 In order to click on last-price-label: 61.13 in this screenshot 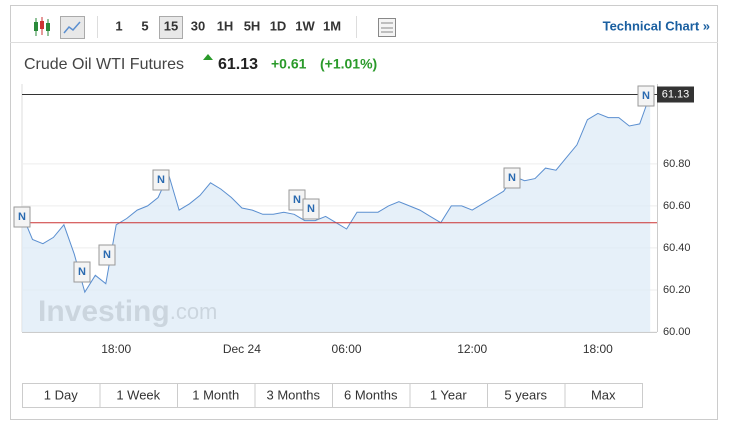, I will do `click(676, 94)`.